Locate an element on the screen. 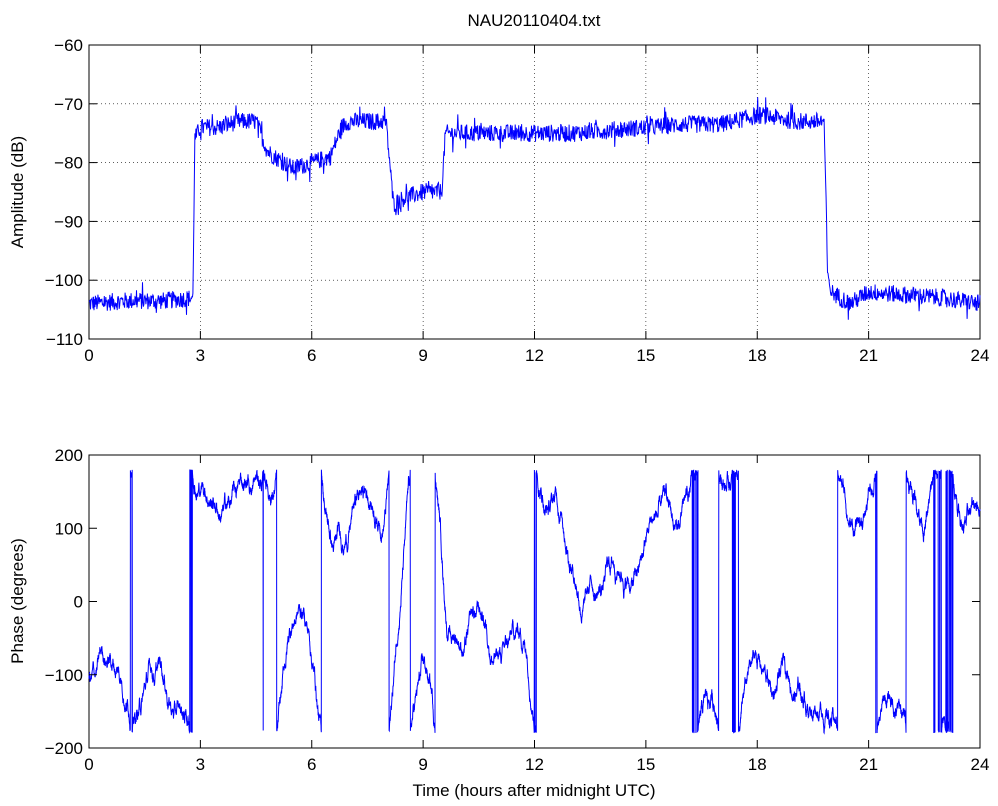 This screenshot has height=806, width=998. y-tick-label: −110 is located at coordinates (64, 339).